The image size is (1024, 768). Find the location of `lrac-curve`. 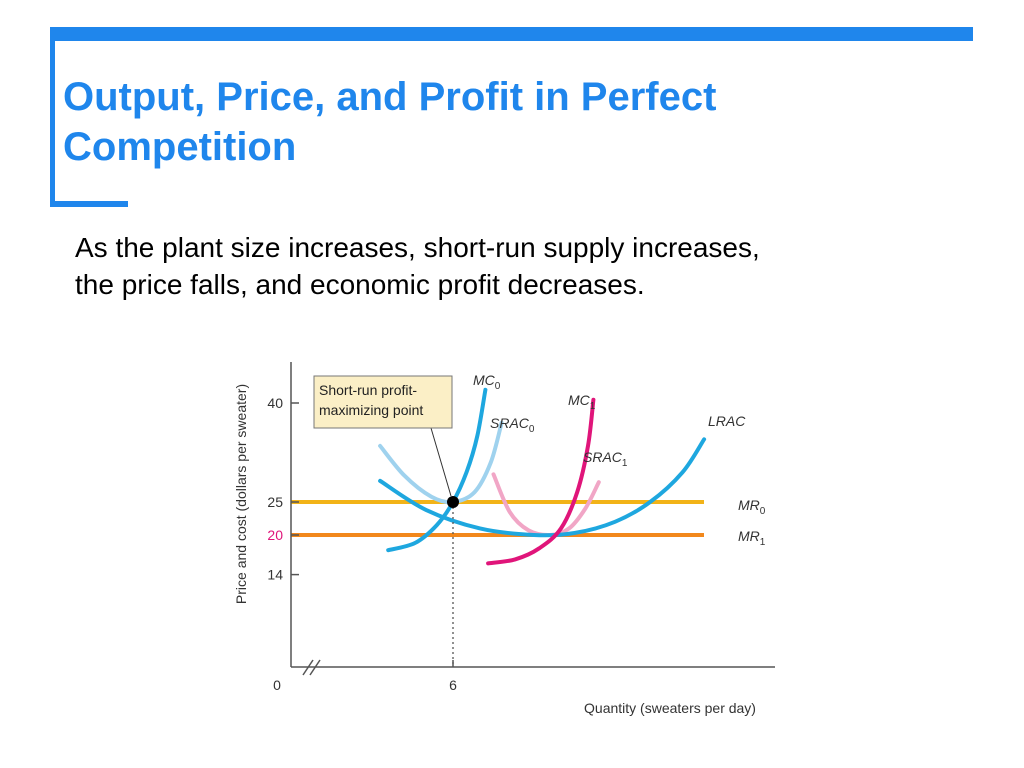

lrac-curve is located at coordinates (542, 487).